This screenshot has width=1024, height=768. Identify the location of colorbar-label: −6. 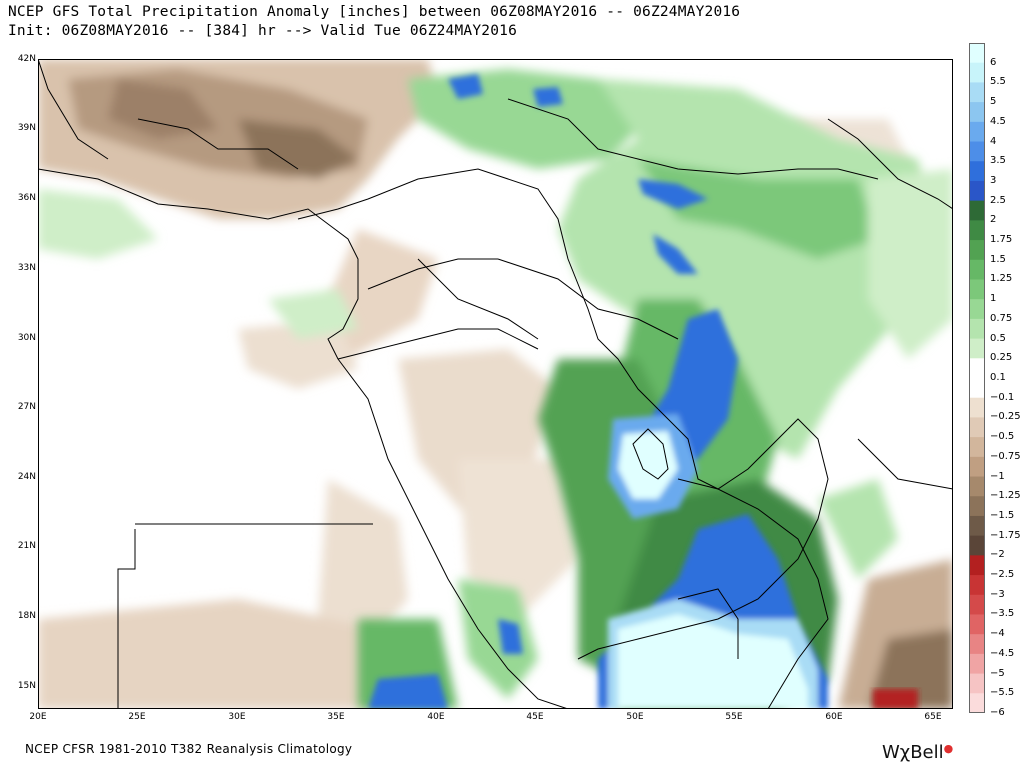
(997, 712).